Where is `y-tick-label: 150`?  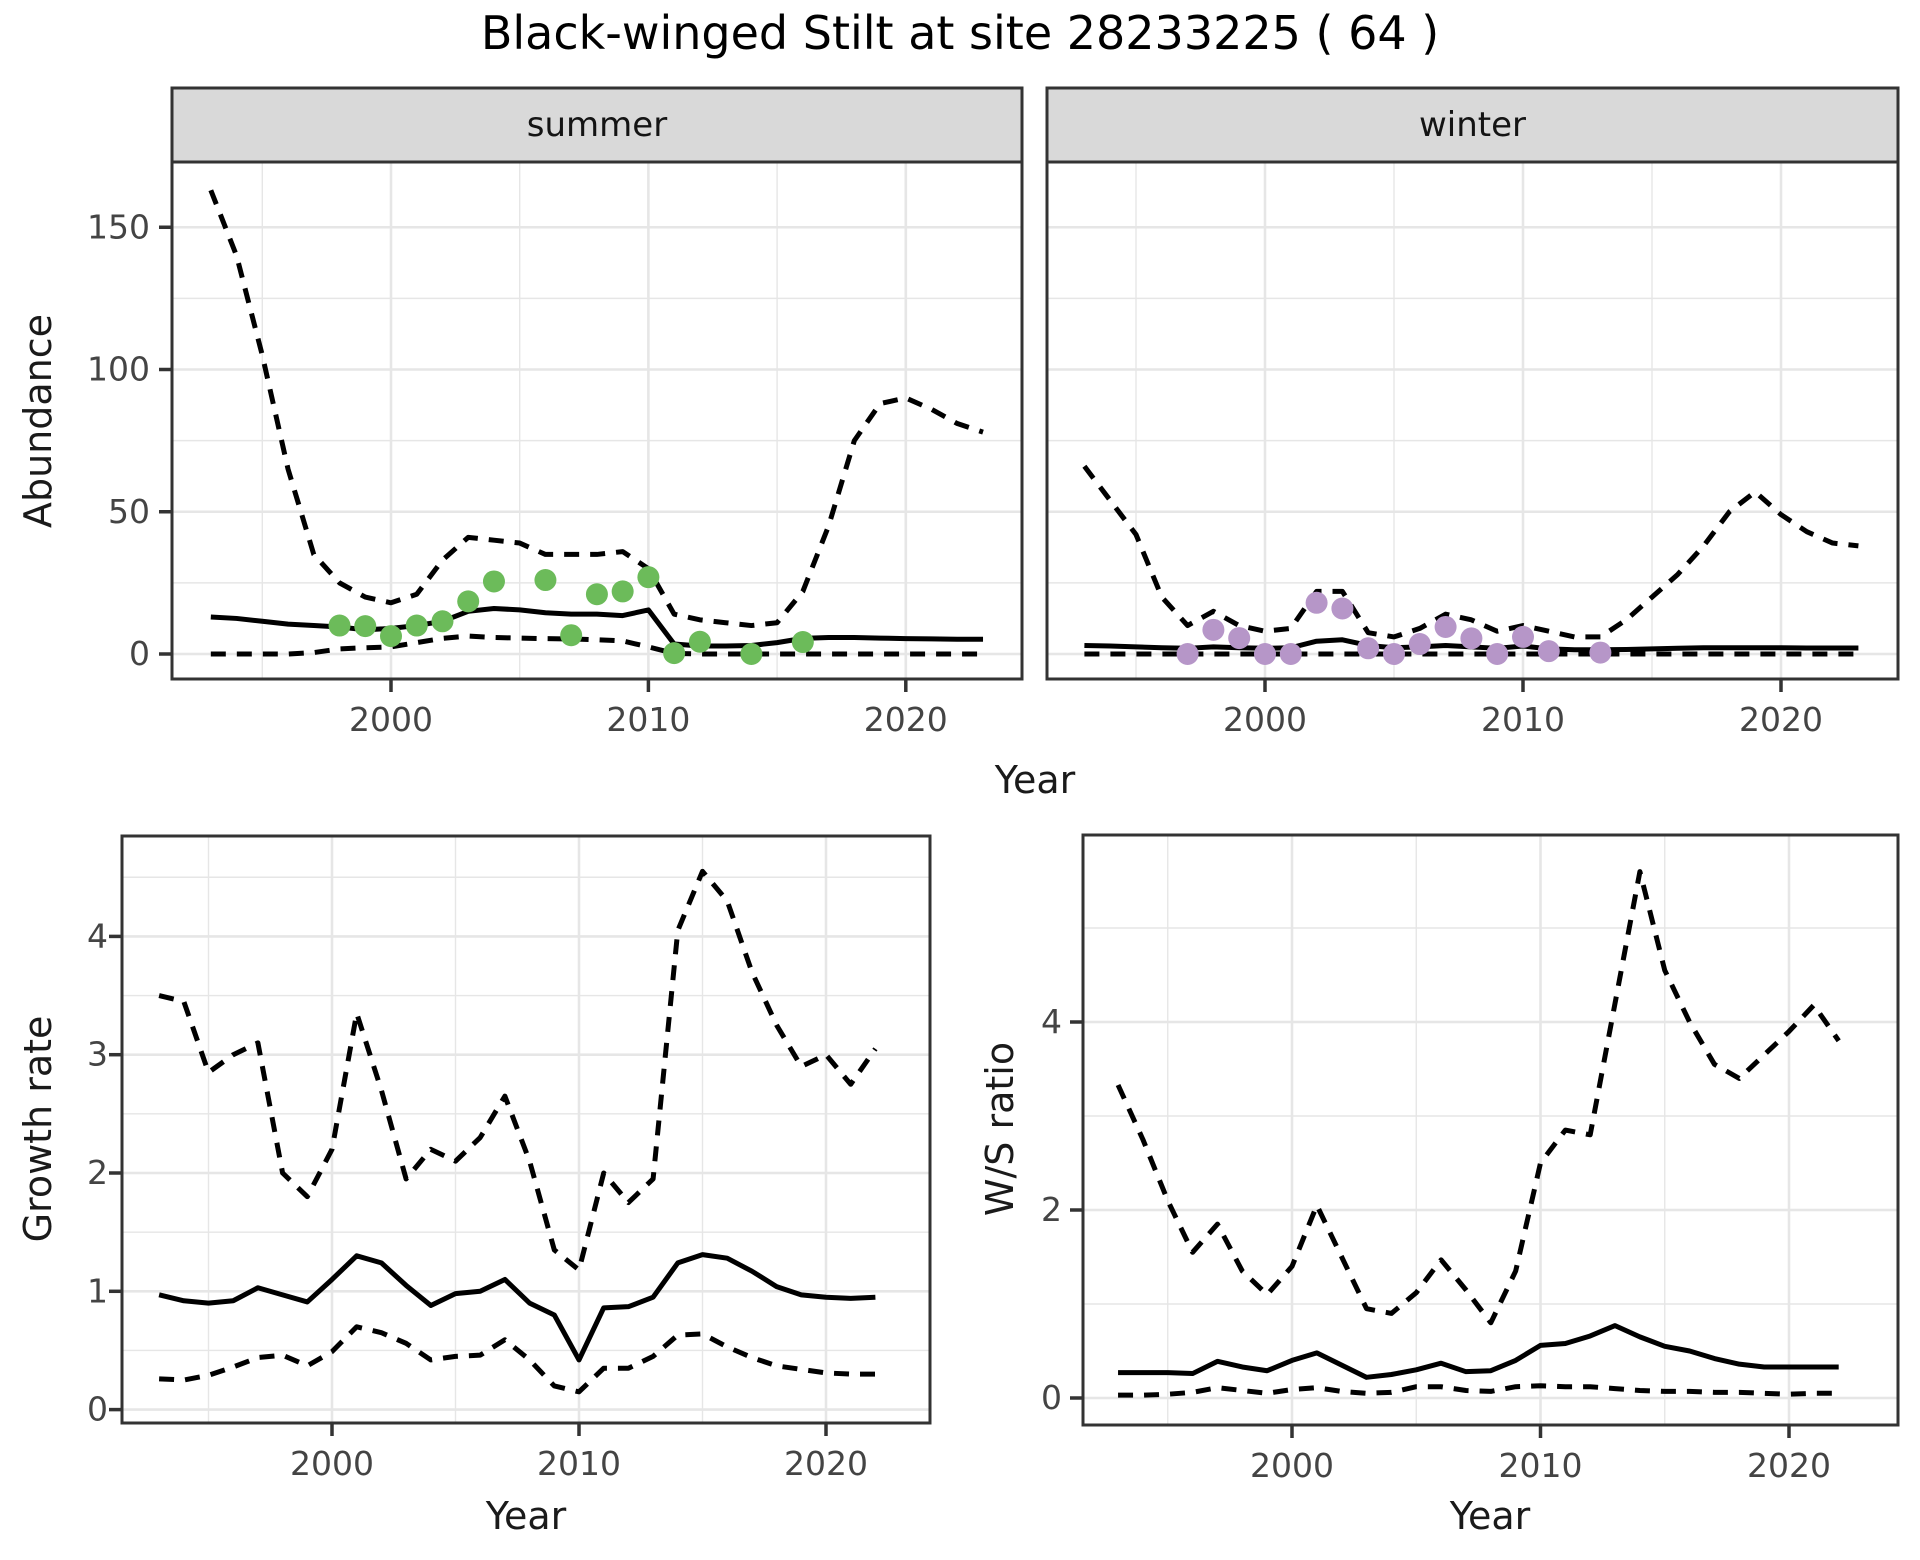
y-tick-label: 150 is located at coordinates (118, 226).